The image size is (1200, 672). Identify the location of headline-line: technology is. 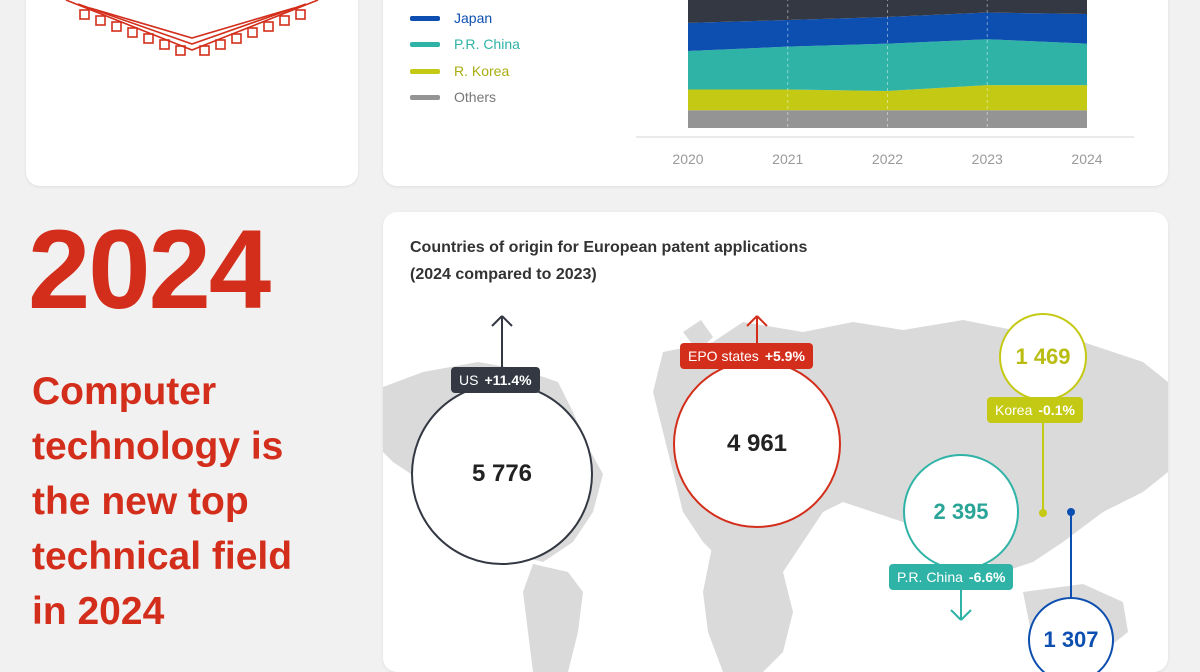
(158, 446).